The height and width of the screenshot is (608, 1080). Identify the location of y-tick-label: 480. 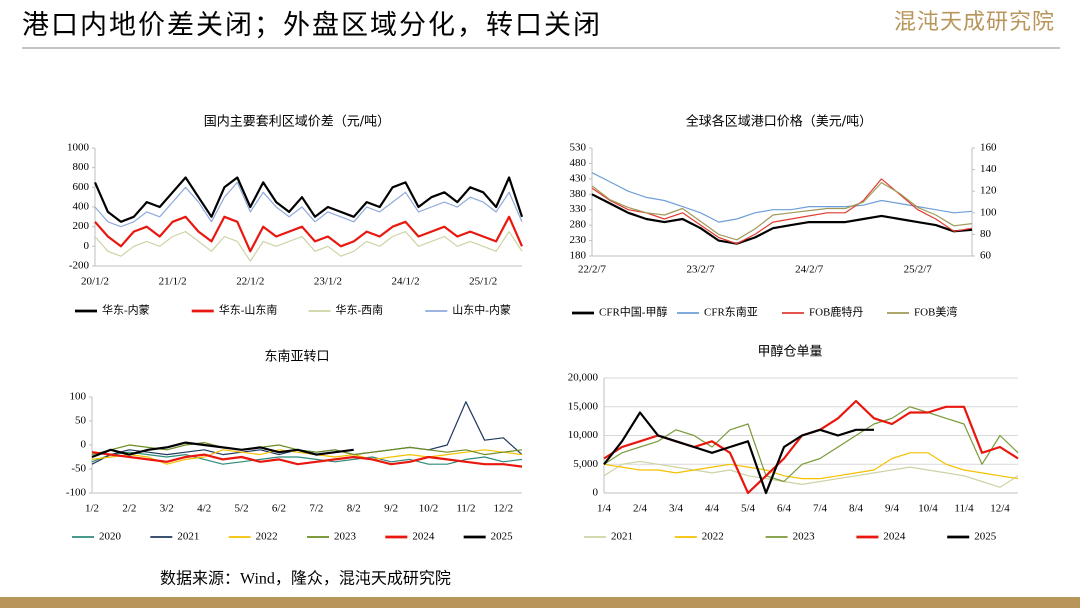
(578, 163).